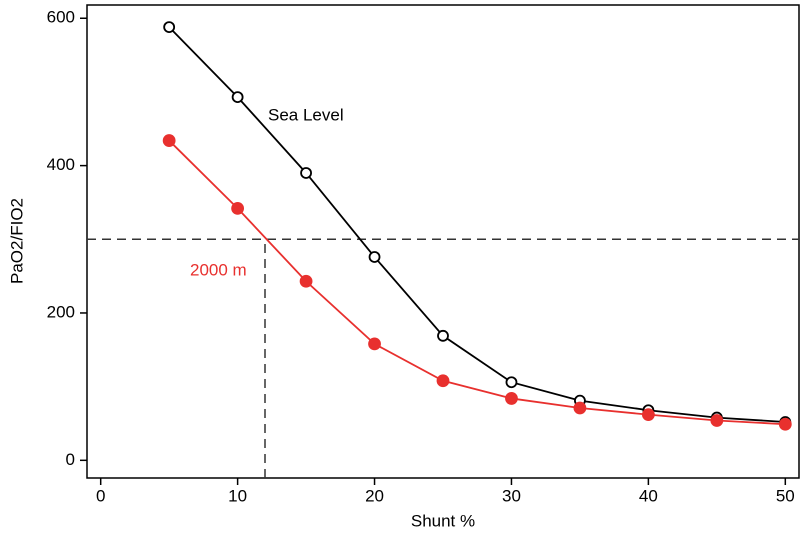 The height and width of the screenshot is (535, 802). I want to click on x-axis-label: Shunt %, so click(443, 520).